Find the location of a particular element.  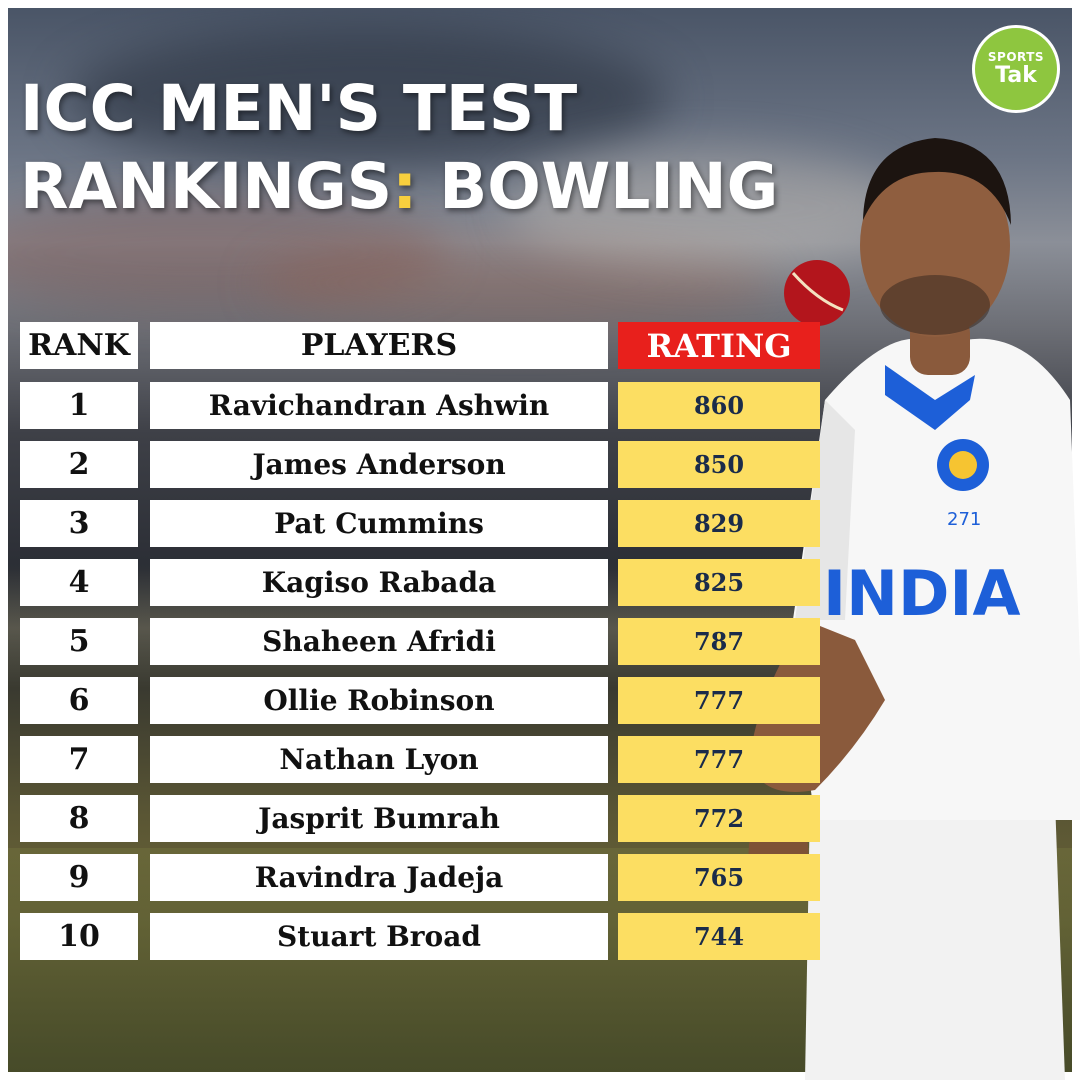

header-players: PLAYERS is located at coordinates (379, 345).